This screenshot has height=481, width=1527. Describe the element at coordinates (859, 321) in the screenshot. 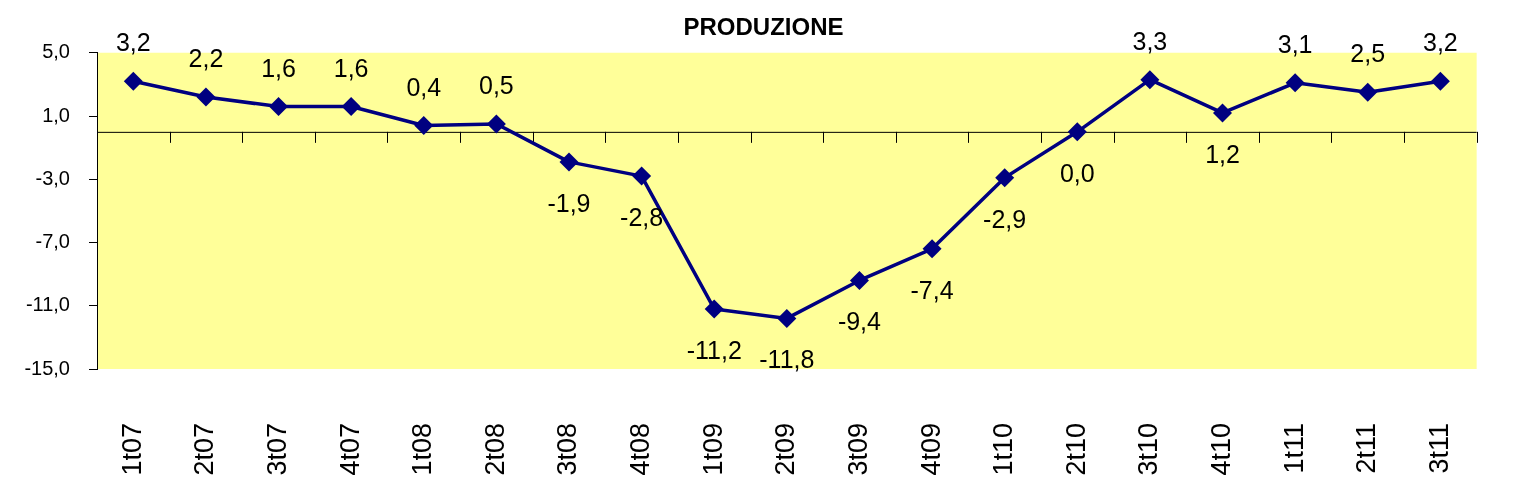

I see `data-label: -9,4` at that location.